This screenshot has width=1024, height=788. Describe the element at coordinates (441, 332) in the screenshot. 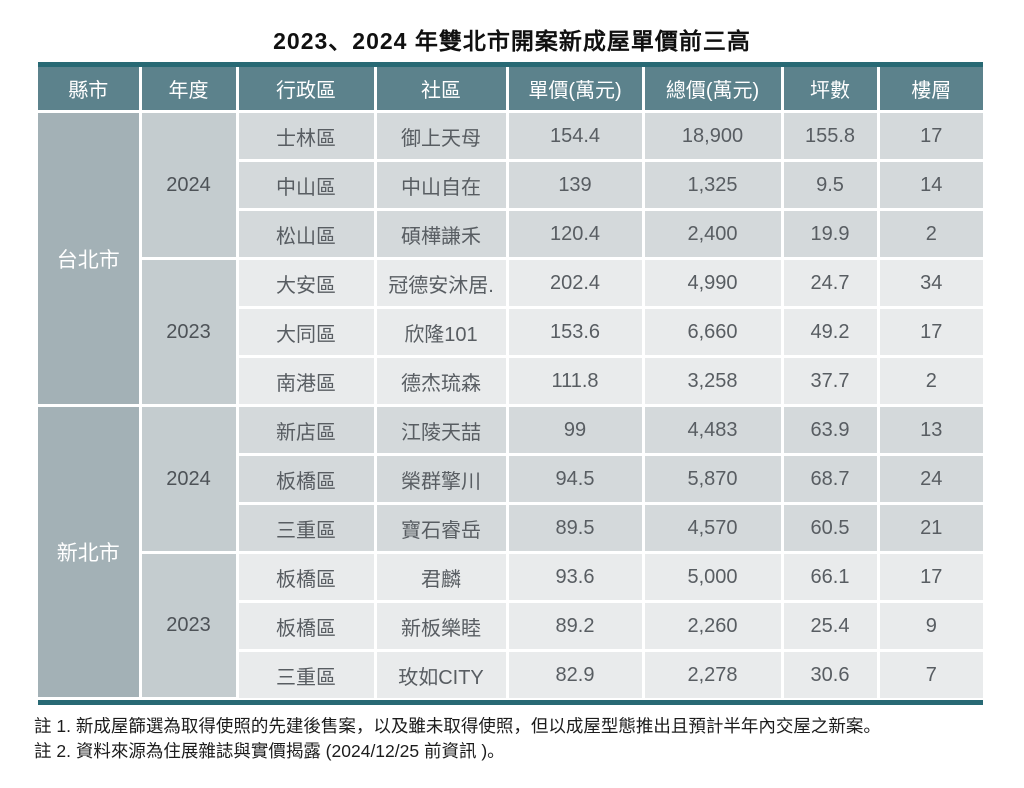

I see `community-cell: 欣隆101` at that location.